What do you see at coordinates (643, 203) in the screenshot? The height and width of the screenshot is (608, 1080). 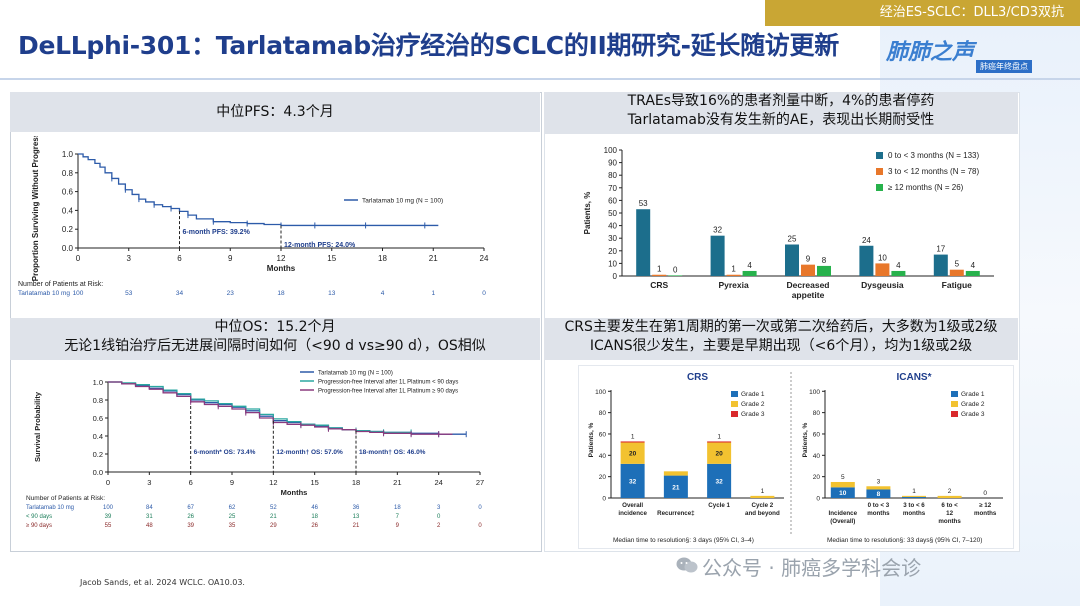 I see `bar-value-label: 53` at bounding box center [643, 203].